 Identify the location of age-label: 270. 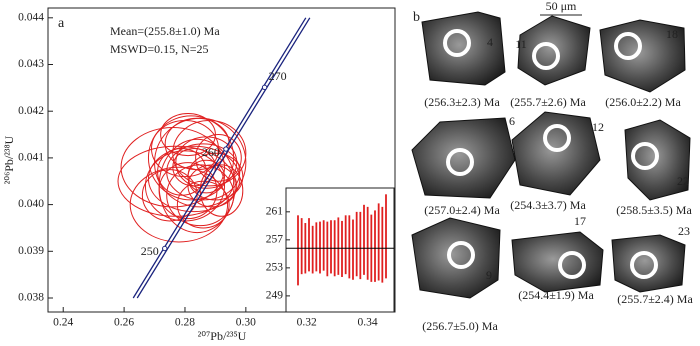
(278, 76).